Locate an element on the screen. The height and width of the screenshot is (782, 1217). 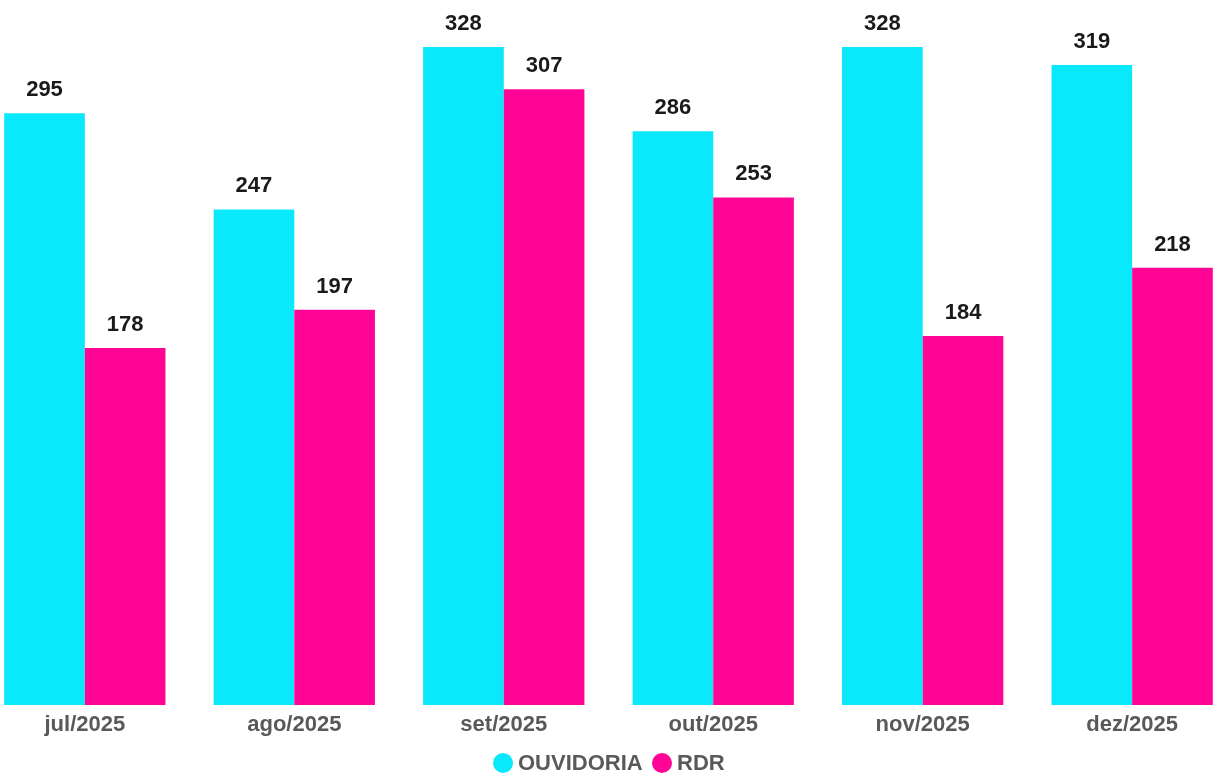
data-label: 307 is located at coordinates (544, 65).